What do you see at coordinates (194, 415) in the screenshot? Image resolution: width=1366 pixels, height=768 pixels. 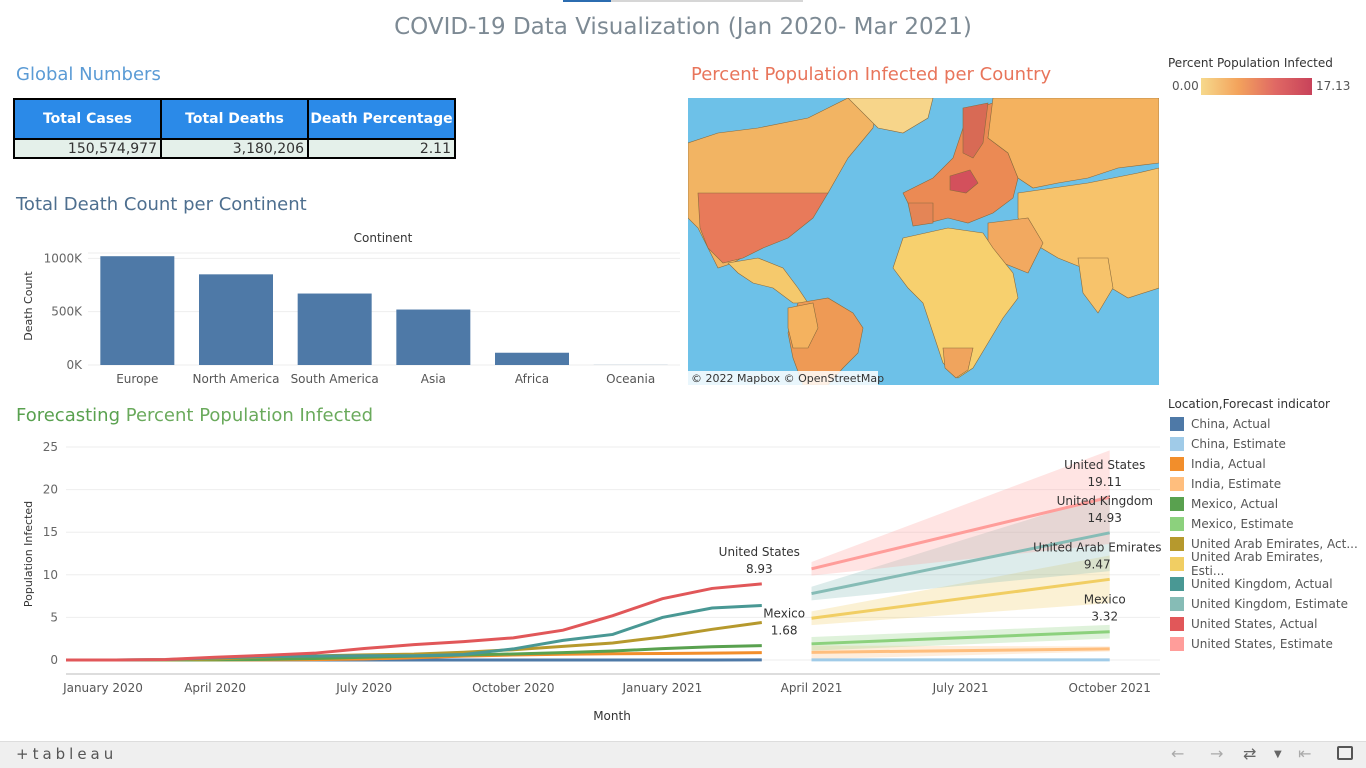 I see `forecast-title: Forecasting Percent Population Infected` at bounding box center [194, 415].